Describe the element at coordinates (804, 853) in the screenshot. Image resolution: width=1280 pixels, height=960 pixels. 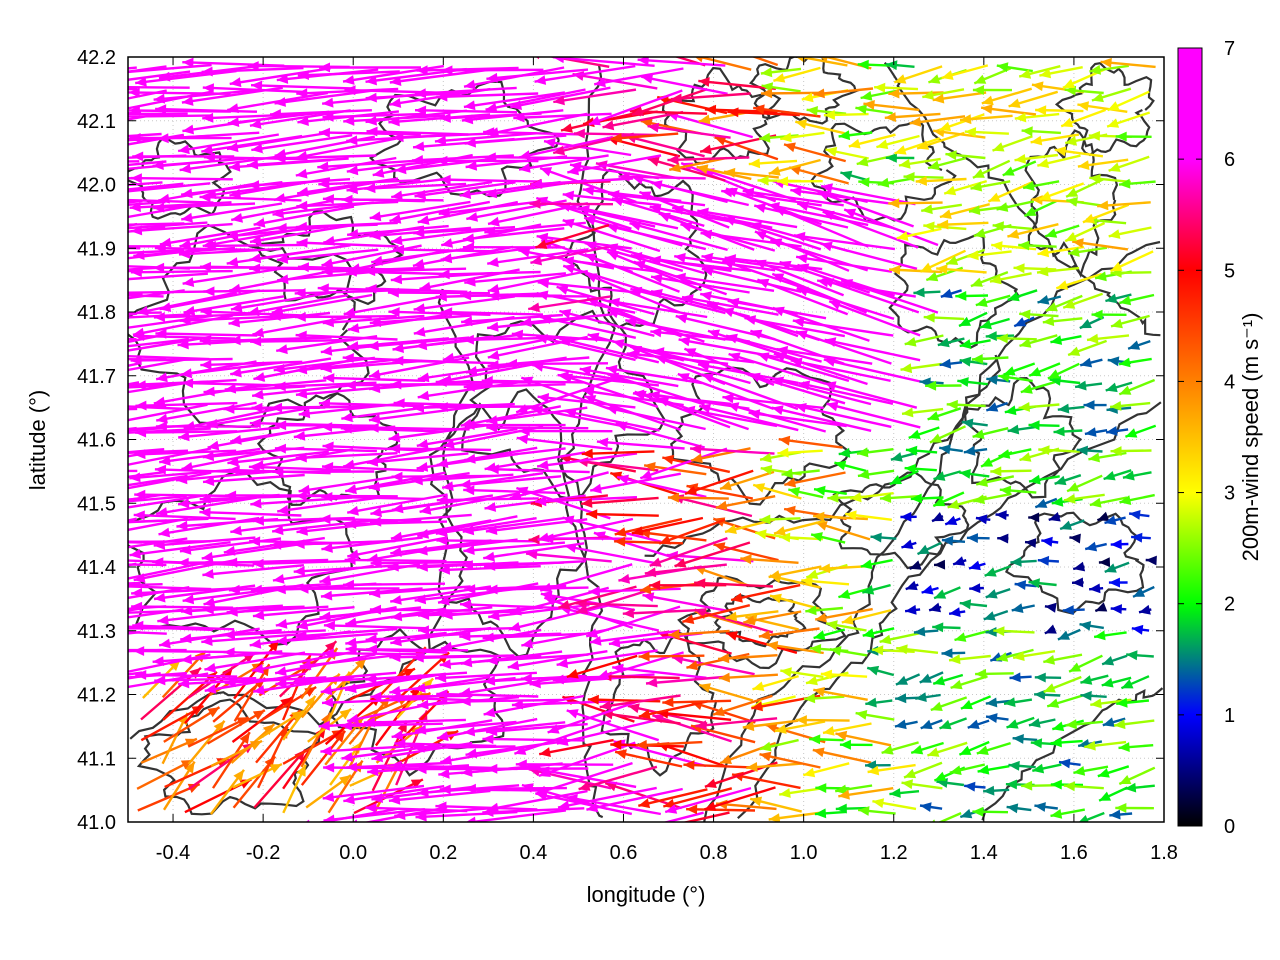
I see `x-tick-label: 1.0` at that location.